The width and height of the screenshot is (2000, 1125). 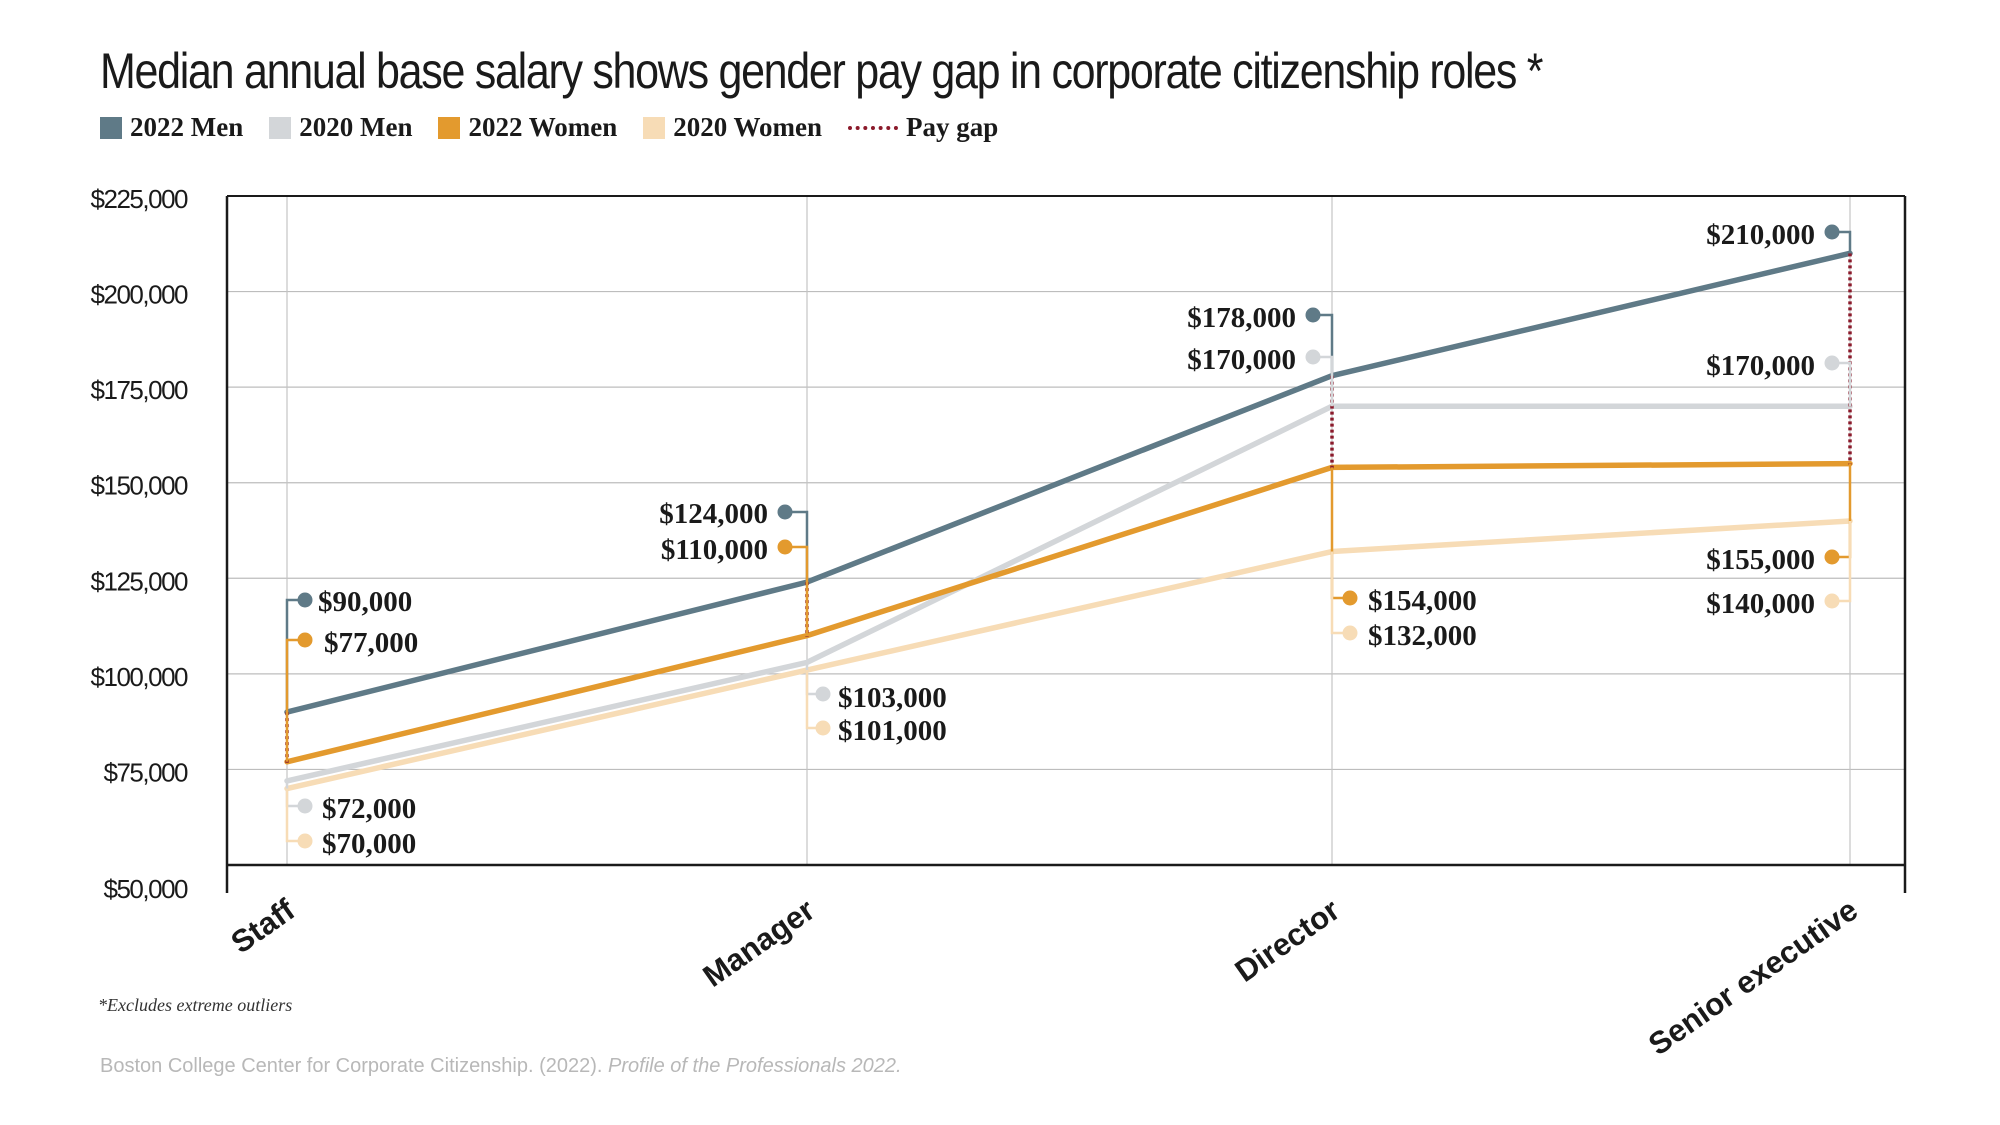 What do you see at coordinates (755, 1066) in the screenshot?
I see `source-title: Profile of the Professionals 2022.` at bounding box center [755, 1066].